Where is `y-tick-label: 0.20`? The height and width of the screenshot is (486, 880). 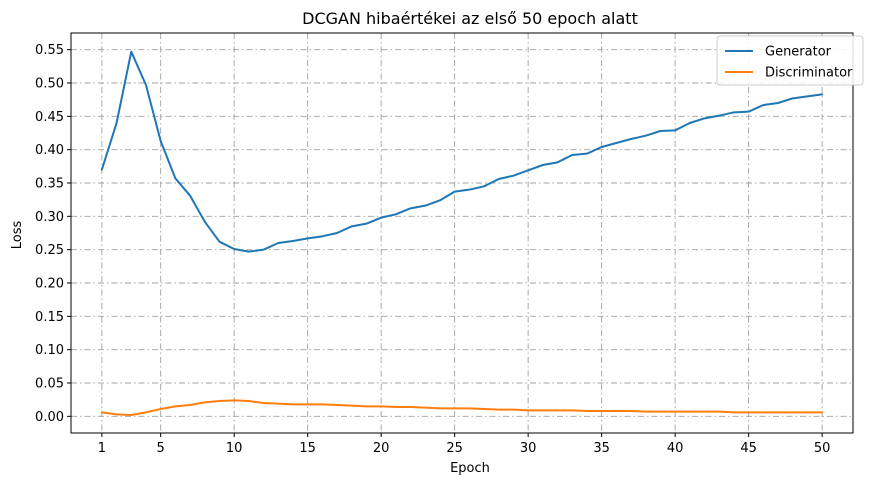
y-tick-label: 0.20 is located at coordinates (49, 284).